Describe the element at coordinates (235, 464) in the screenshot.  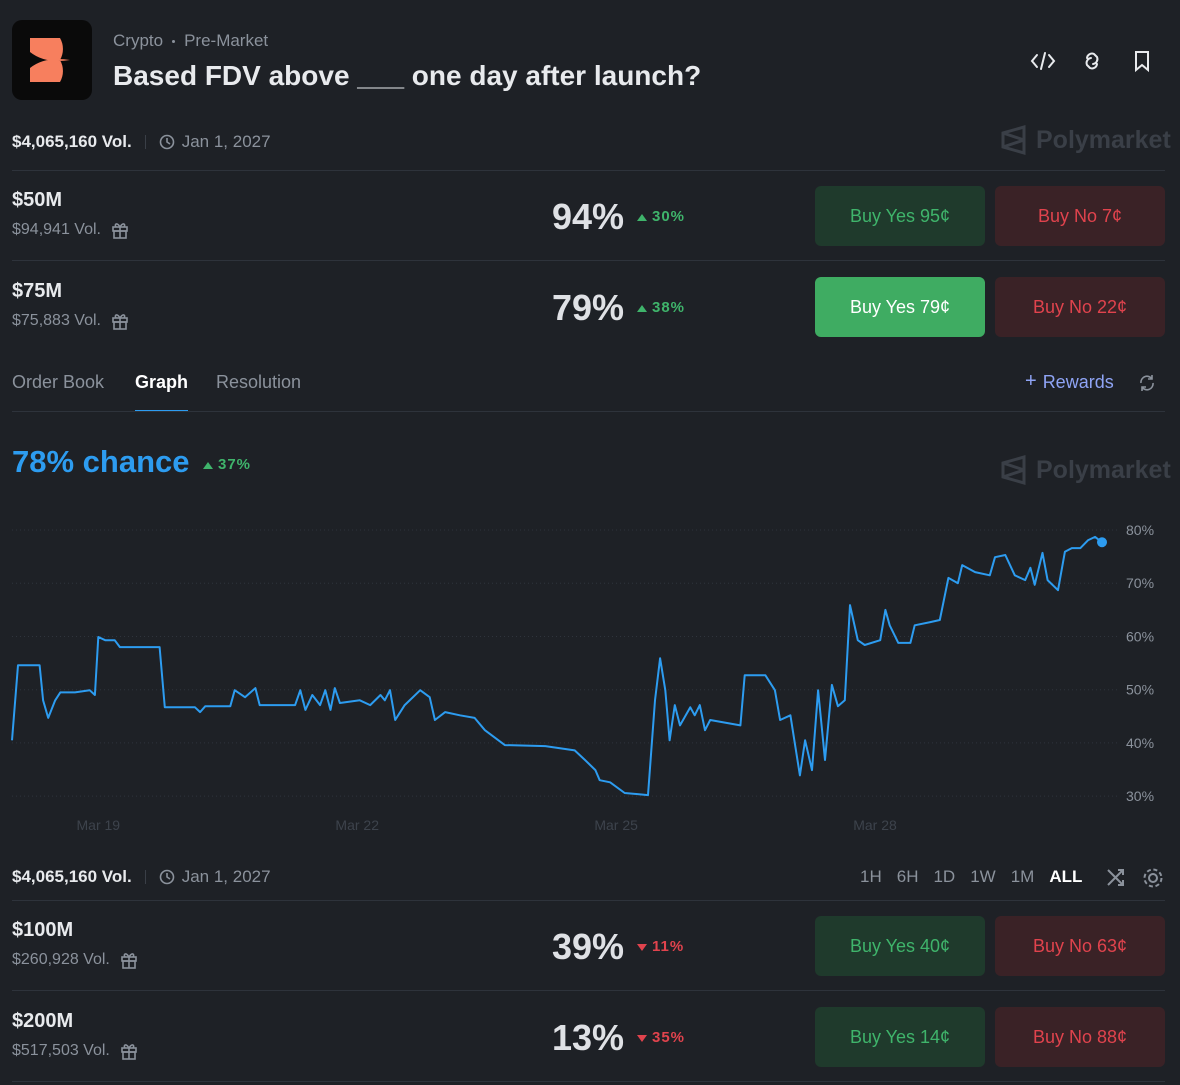
I see `change-value: 37%` at that location.